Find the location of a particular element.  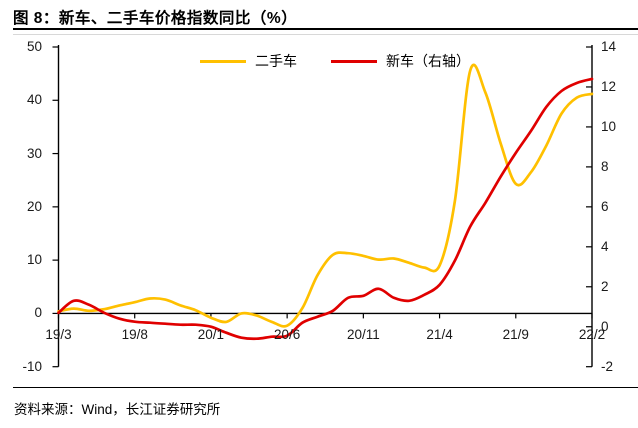

legend-label-new-car: 新车（右轴） is located at coordinates (428, 61).